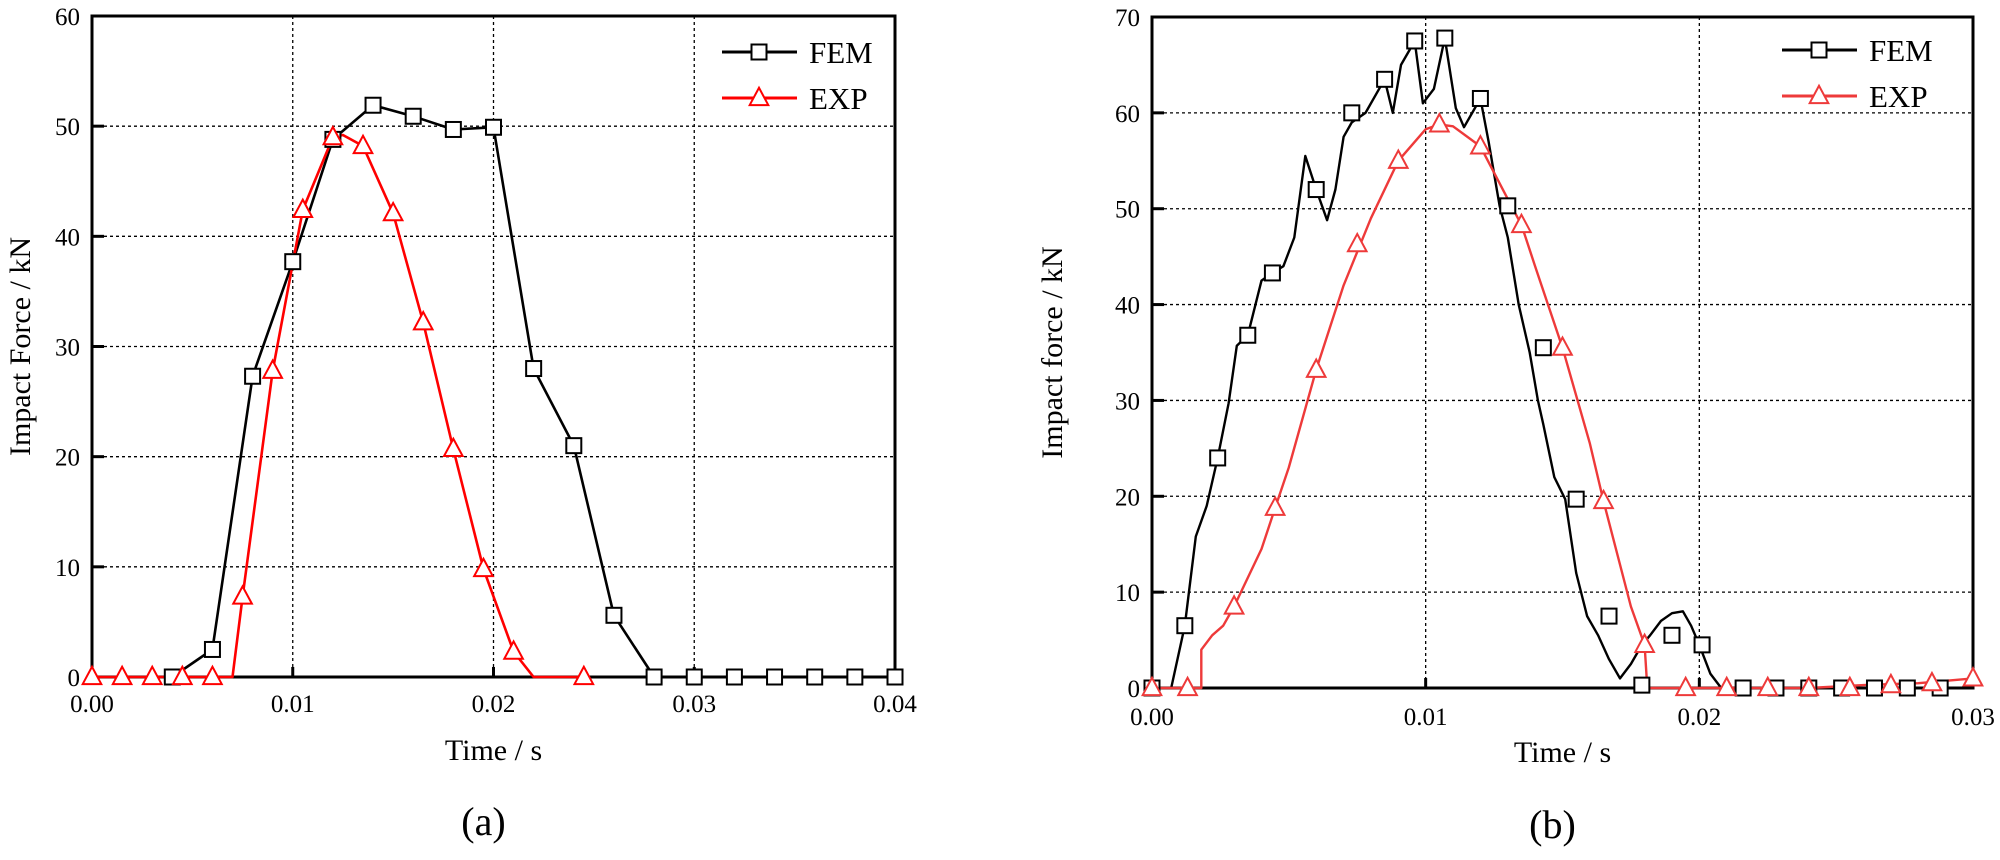 The width and height of the screenshot is (2000, 860). Describe the element at coordinates (67, 458) in the screenshot. I see `y-tick-label: 20` at that location.